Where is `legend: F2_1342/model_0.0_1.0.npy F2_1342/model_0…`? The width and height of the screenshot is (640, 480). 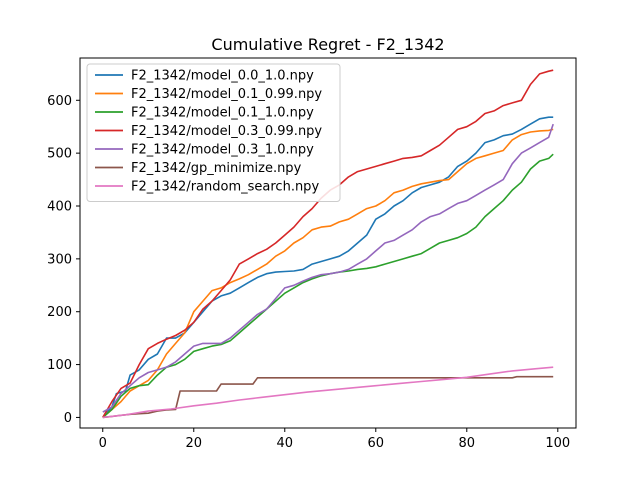 legend: F2_1342/model_0.0_1.0.npy F2_1342/model_0… is located at coordinates (213, 132).